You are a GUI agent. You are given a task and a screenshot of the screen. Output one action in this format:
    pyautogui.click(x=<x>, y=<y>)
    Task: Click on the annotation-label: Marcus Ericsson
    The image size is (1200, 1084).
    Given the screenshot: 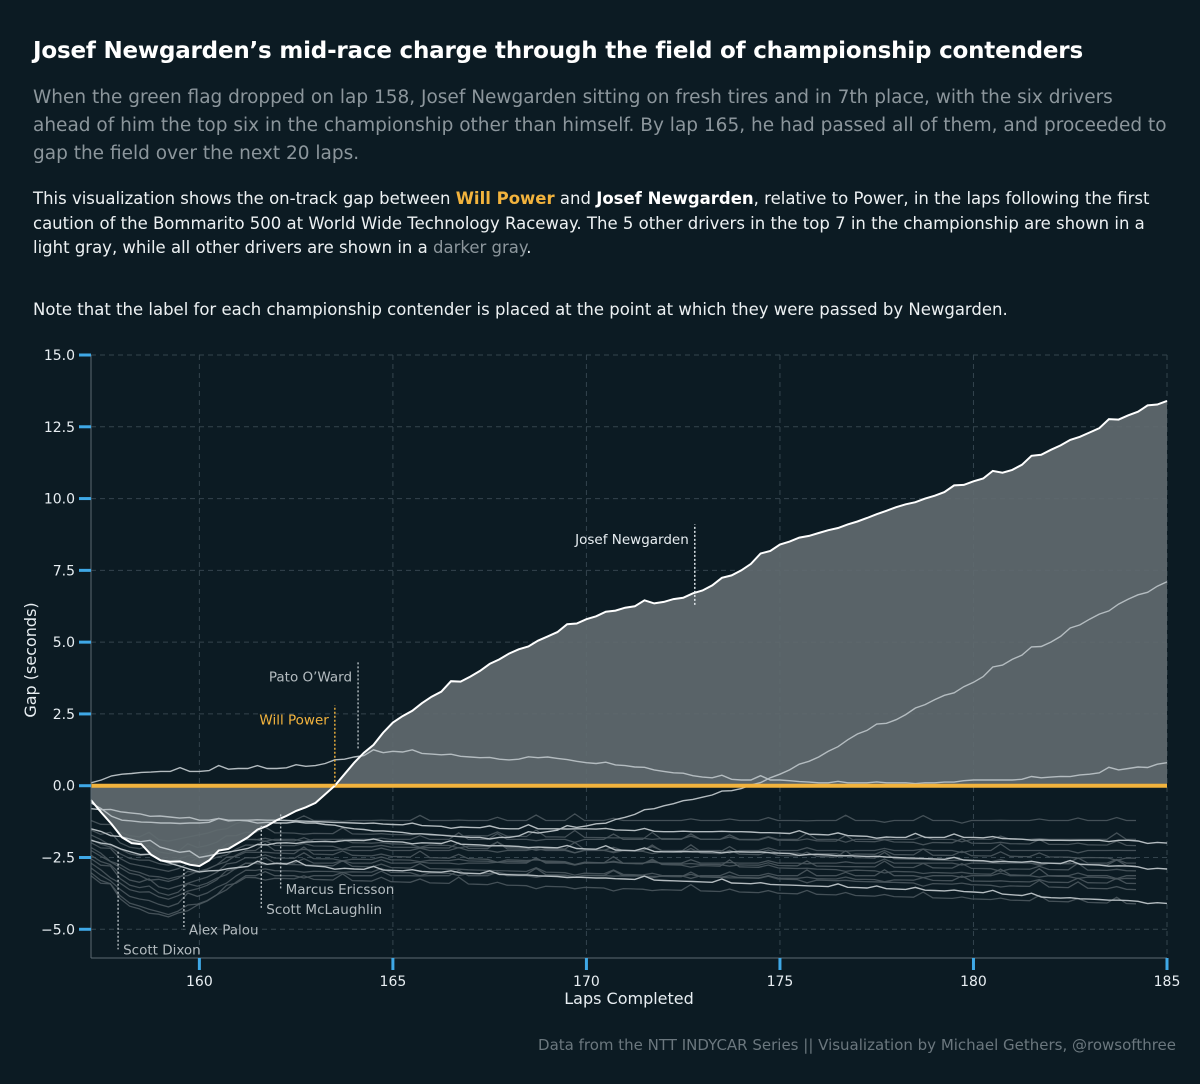 What is the action you would take?
    pyautogui.click(x=340, y=890)
    